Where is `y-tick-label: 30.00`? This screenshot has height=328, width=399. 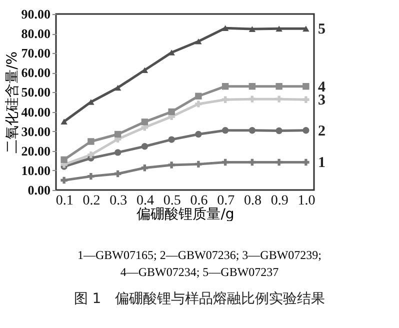 y-tick-label: 30.00 is located at coordinates (35, 131).